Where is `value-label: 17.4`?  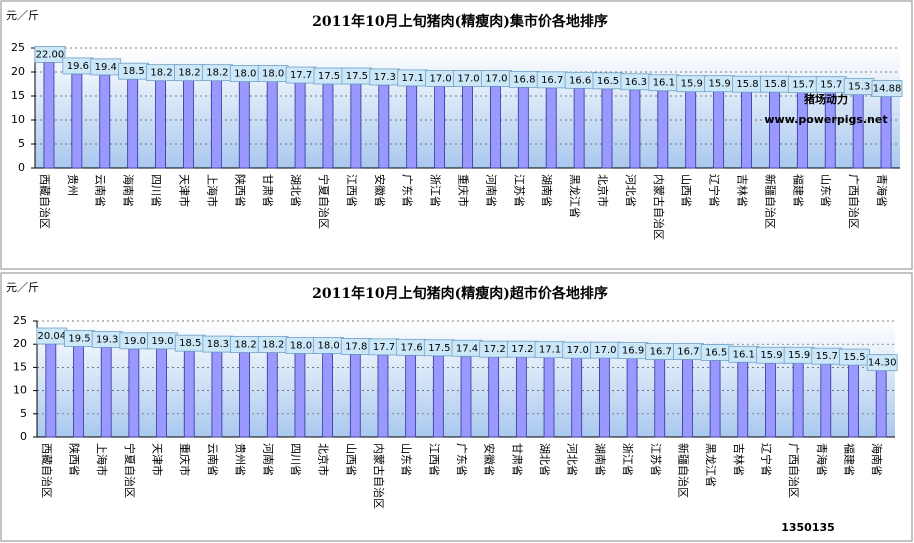 value-label: 17.4 is located at coordinates (467, 348).